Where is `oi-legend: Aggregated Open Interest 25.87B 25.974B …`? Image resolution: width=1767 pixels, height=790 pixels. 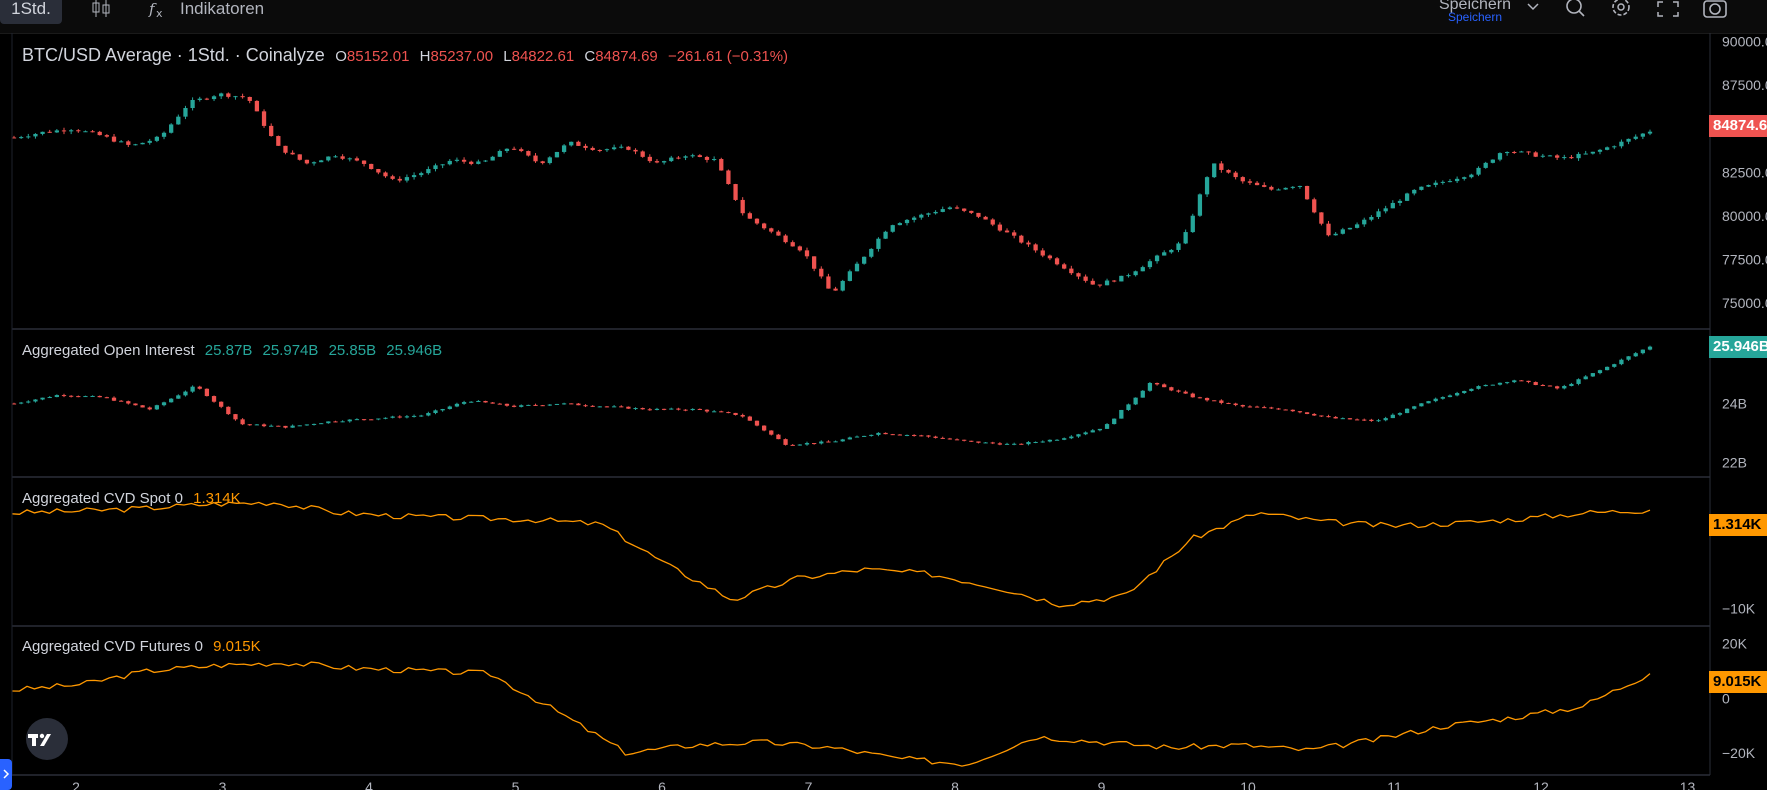 oi-legend: Aggregated Open Interest 25.87B 25.974B … is located at coordinates (235, 350).